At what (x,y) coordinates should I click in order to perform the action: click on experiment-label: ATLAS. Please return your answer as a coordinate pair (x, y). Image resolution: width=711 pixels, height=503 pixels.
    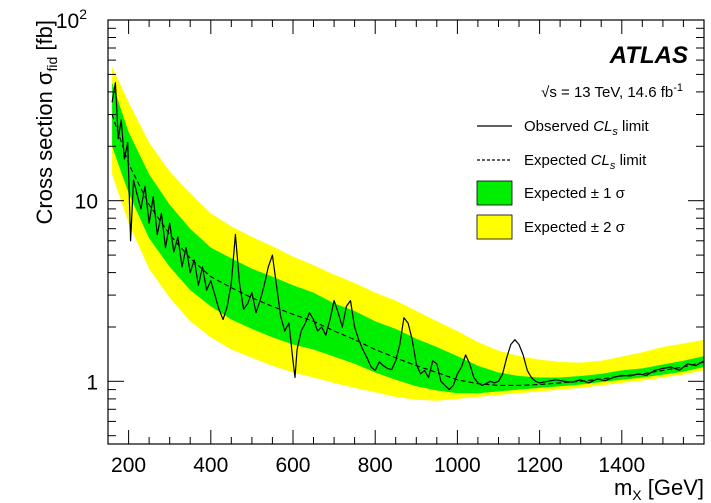
    Looking at the image, I should click on (648, 55).